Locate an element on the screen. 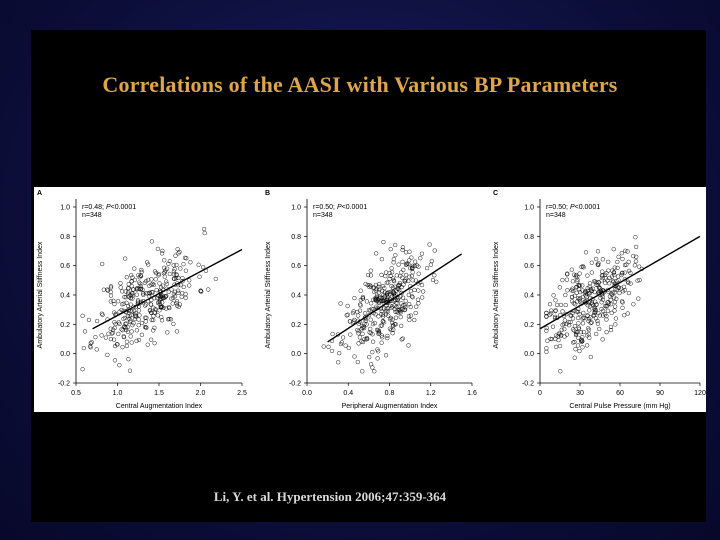 The height and width of the screenshot is (540, 720). y-tick-label: 0.8 is located at coordinates (296, 237).